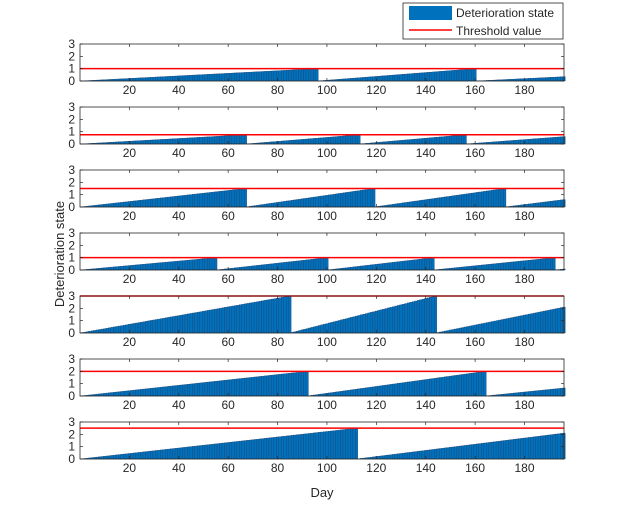  I want to click on x-tick-label: 20, so click(130, 216).